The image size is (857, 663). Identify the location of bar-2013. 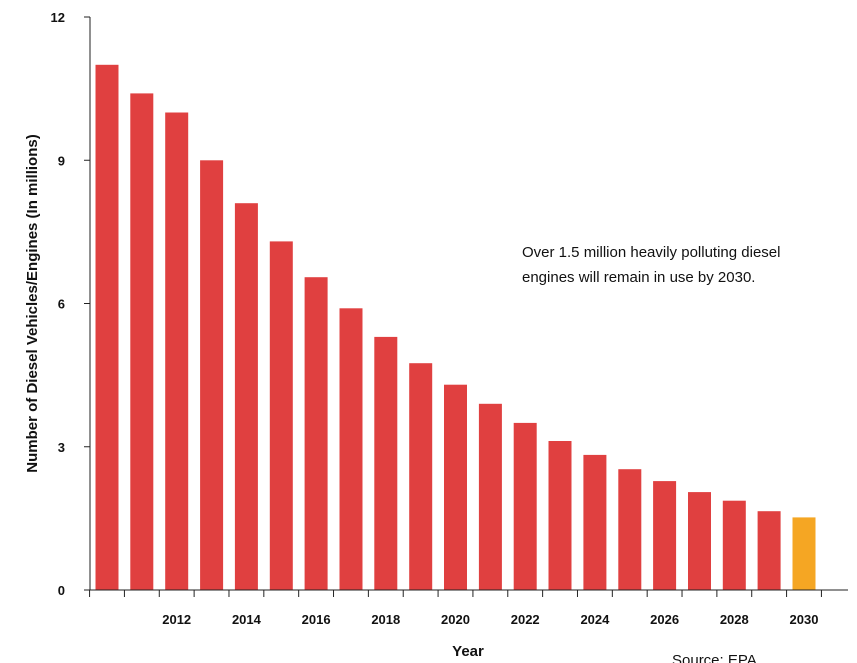
(212, 375).